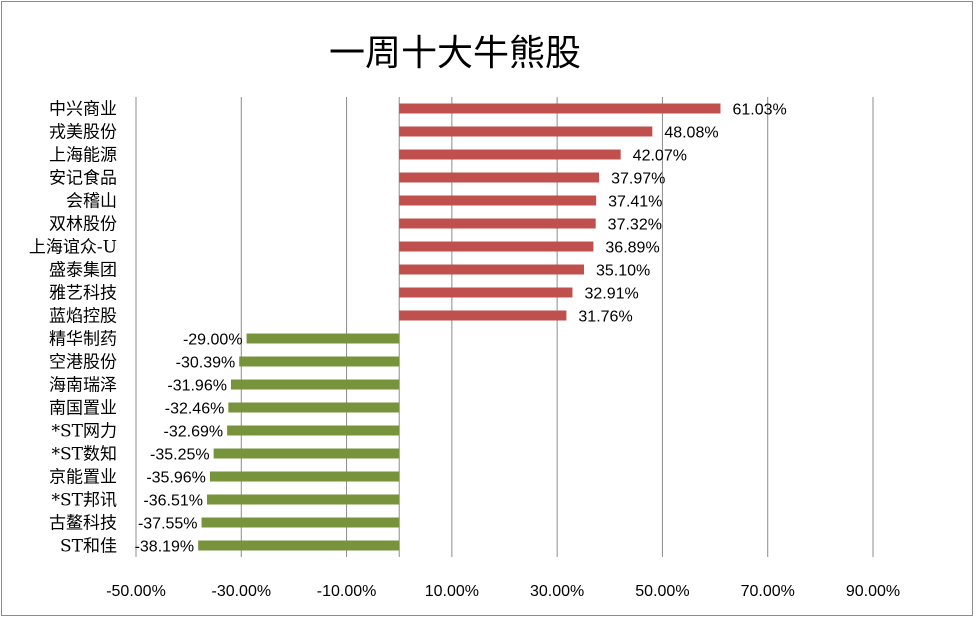 This screenshot has width=976, height=619. I want to click on data-label: -31.96%, so click(197, 386).